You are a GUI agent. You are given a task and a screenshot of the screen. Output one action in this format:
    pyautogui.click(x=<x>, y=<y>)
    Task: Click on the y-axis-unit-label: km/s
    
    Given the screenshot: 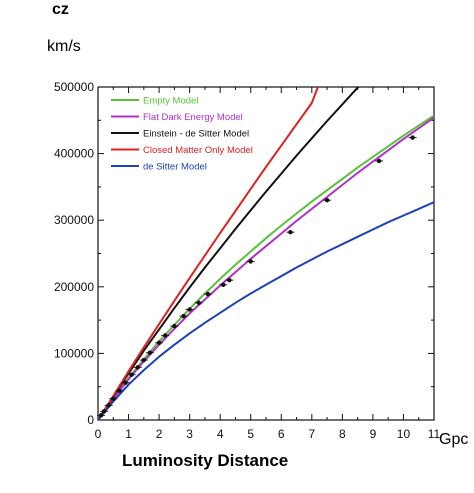 What is the action you would take?
    pyautogui.click(x=64, y=46)
    